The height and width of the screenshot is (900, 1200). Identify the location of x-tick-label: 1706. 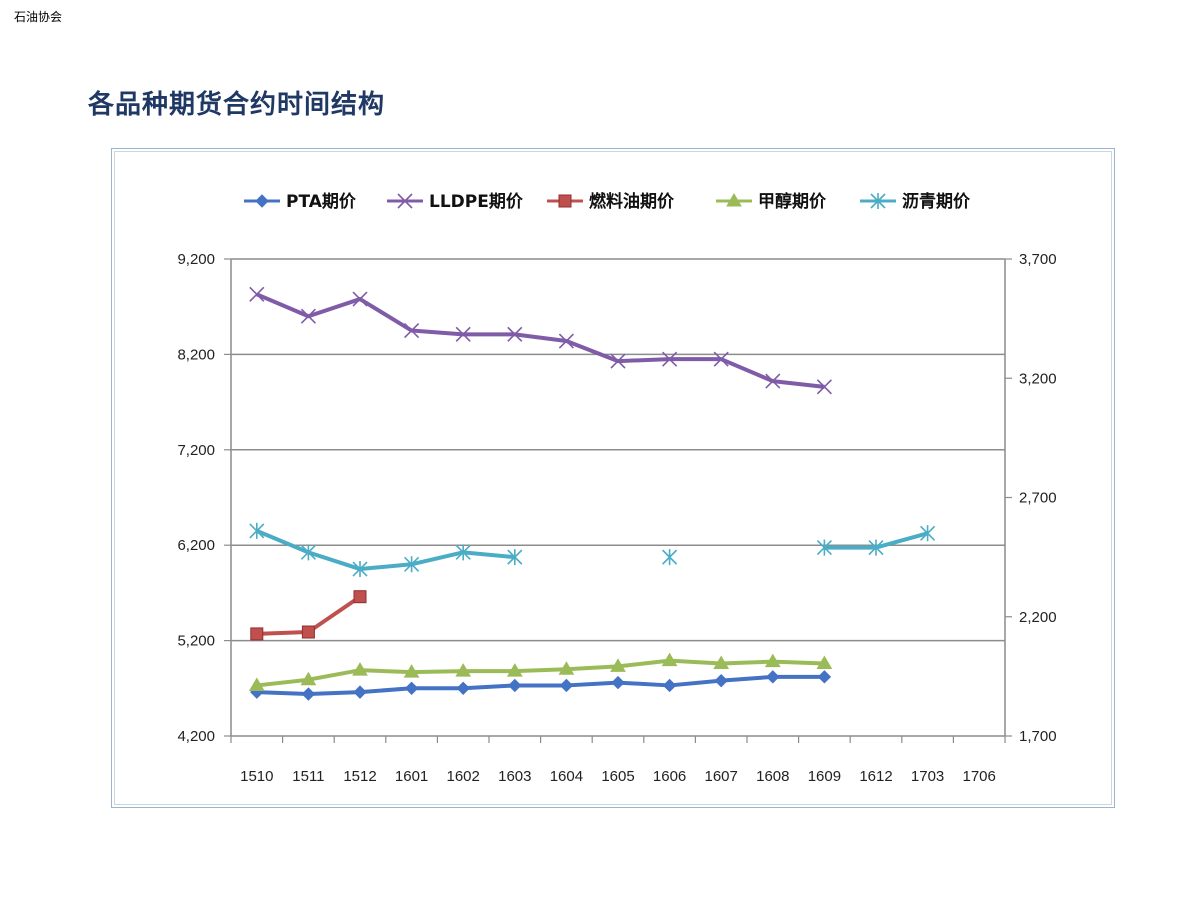
(979, 776).